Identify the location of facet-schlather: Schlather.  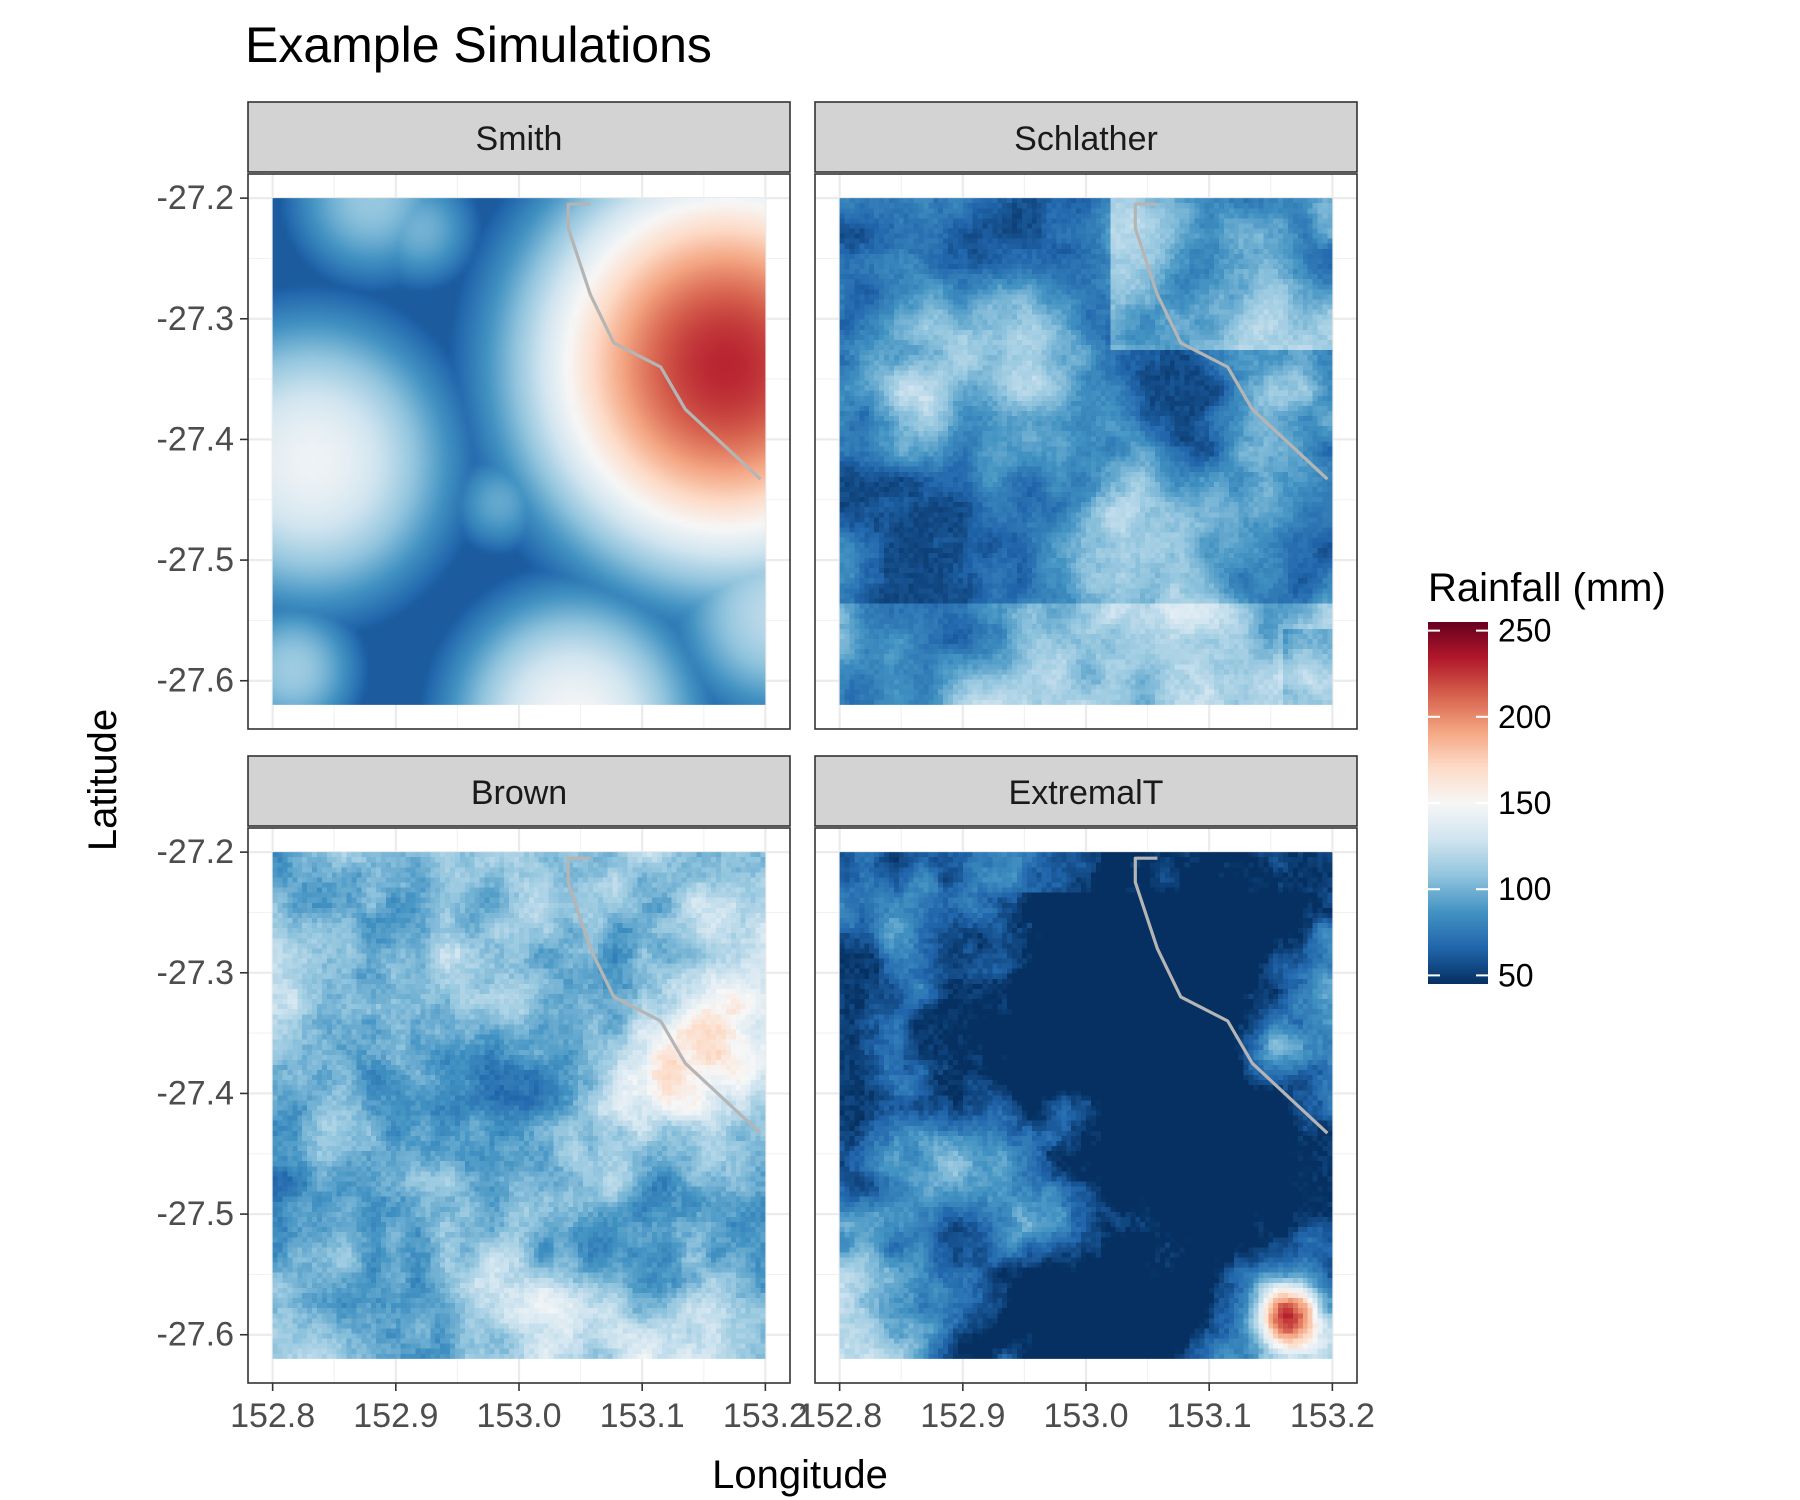
(1086, 415).